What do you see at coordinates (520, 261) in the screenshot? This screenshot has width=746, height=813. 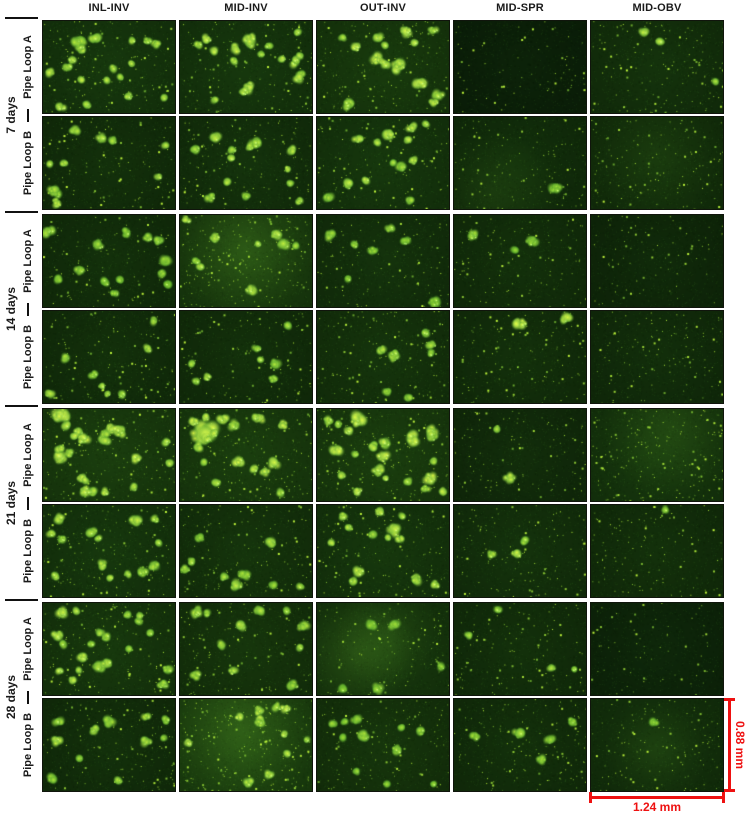 I see `micrograph-14d-a-mid-spr` at bounding box center [520, 261].